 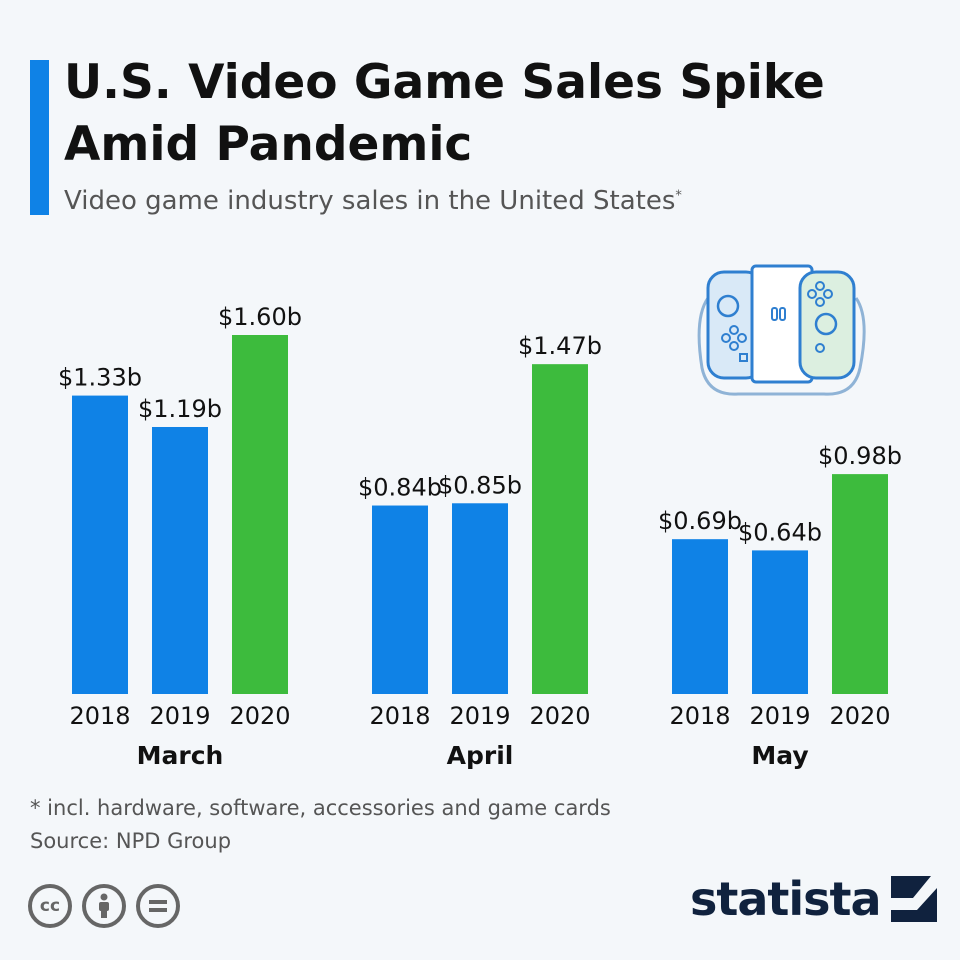 I want to click on data-label: $0.84b, so click(x=400, y=488).